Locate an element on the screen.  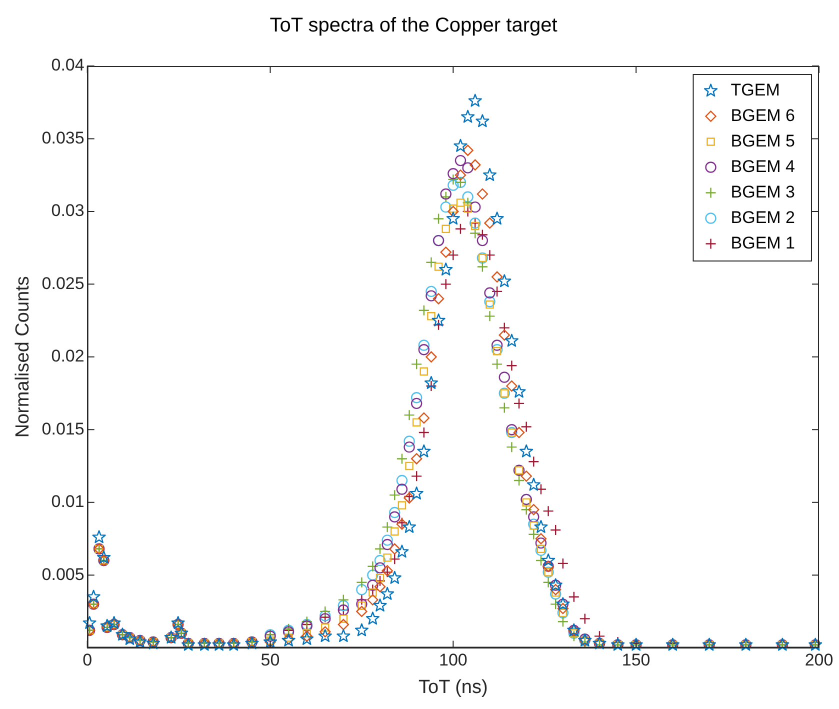
y-axis-title: Normalised Counts is located at coordinates (23, 357).